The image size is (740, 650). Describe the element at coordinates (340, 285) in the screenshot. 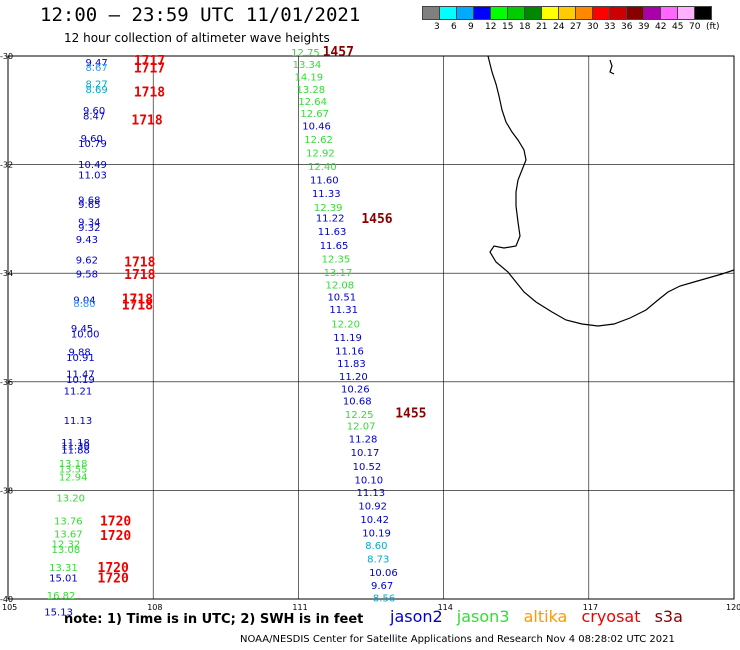

I see `wave-height-value: 12.08` at that location.